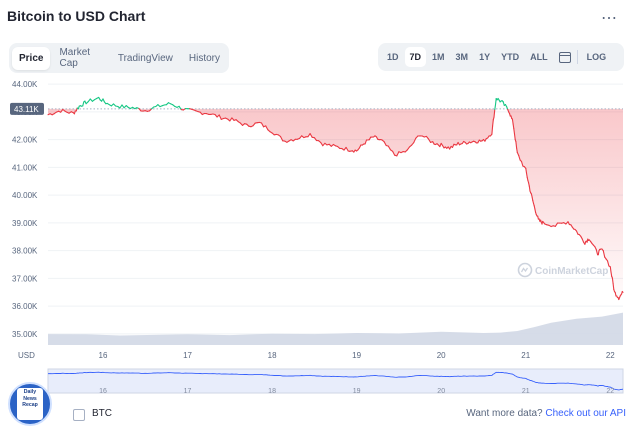 The width and height of the screenshot is (640, 442). I want to click on y-tick-label: 38.00K, so click(25, 251).